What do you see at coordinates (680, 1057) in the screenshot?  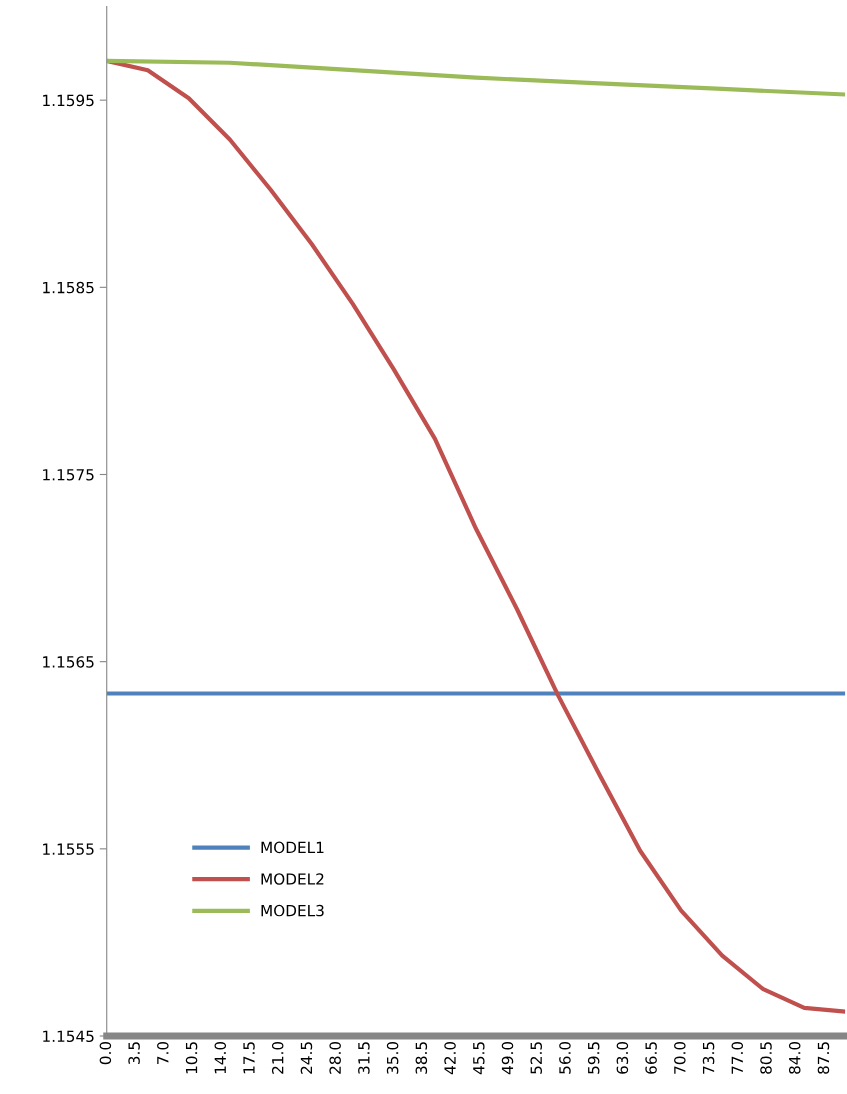 I see `x-tick-label: 70.0` at bounding box center [680, 1057].